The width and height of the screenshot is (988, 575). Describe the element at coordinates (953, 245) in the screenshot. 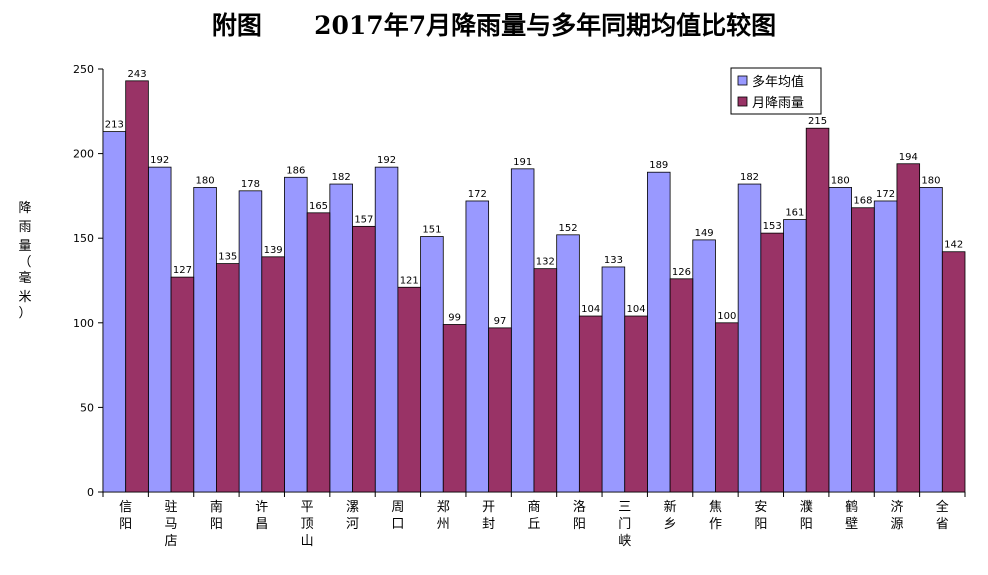

I see `data-label: 142` at that location.